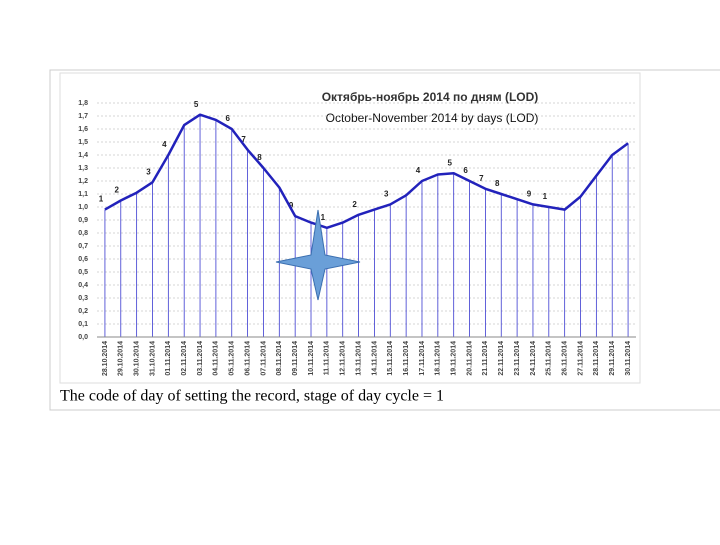  What do you see at coordinates (533, 358) in the screenshot?
I see `x-tick-label: 24.11.2014` at bounding box center [533, 358].